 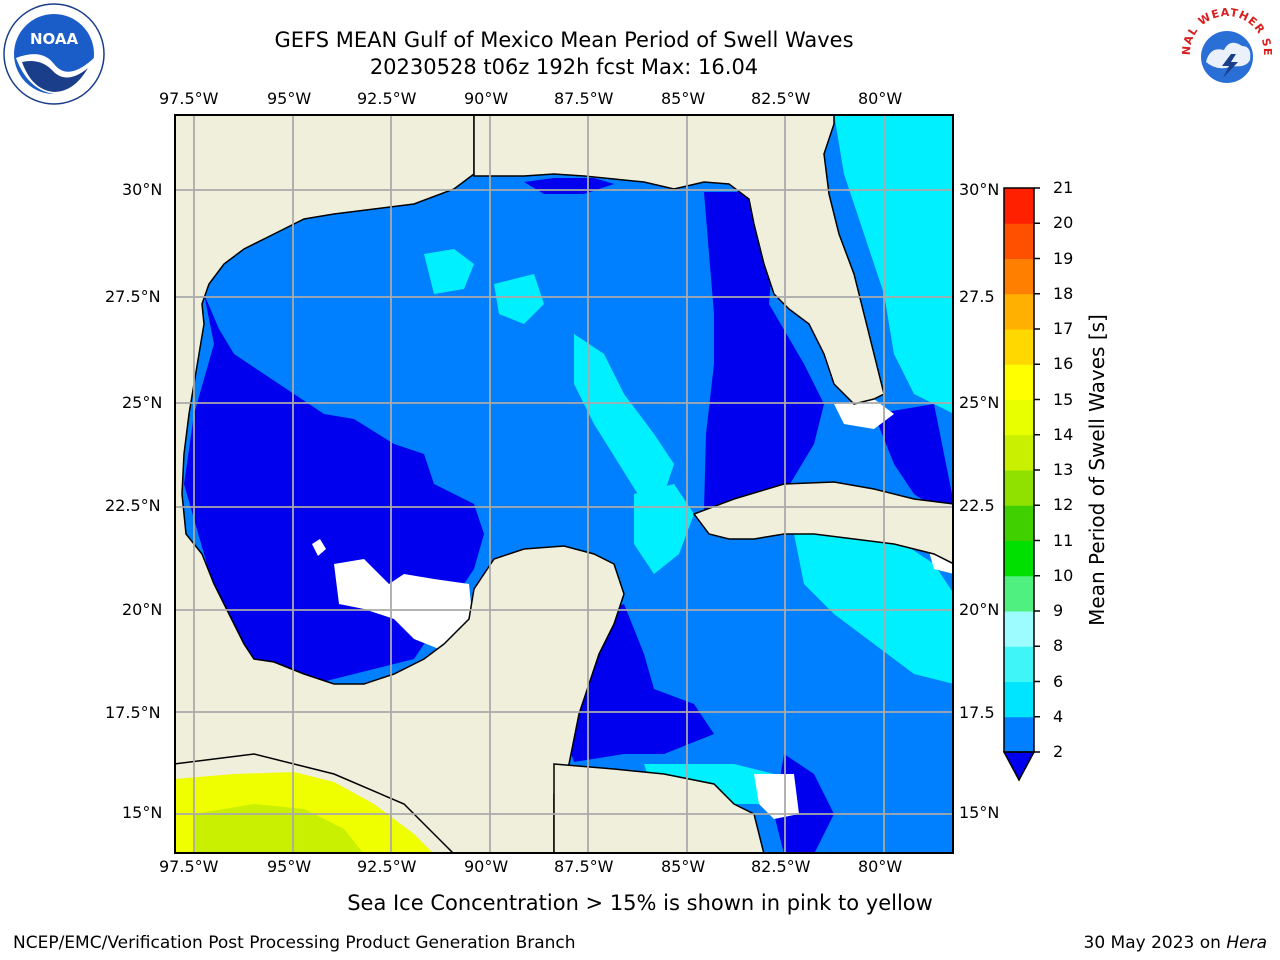 What do you see at coordinates (189, 98) in the screenshot?
I see `lon-label-top: 97.5°W` at bounding box center [189, 98].